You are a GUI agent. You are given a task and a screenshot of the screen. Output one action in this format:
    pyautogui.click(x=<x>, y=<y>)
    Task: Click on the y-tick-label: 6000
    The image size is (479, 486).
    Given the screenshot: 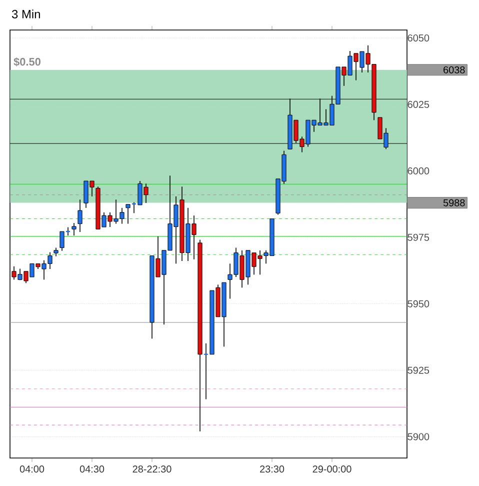 What is the action you would take?
    pyautogui.click(x=419, y=170)
    